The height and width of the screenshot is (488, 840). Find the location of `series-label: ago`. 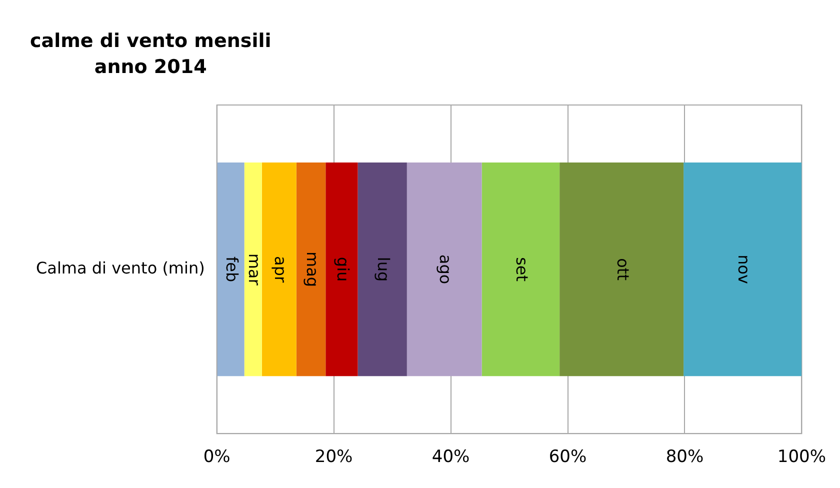

series-label: ago is located at coordinates (446, 269).